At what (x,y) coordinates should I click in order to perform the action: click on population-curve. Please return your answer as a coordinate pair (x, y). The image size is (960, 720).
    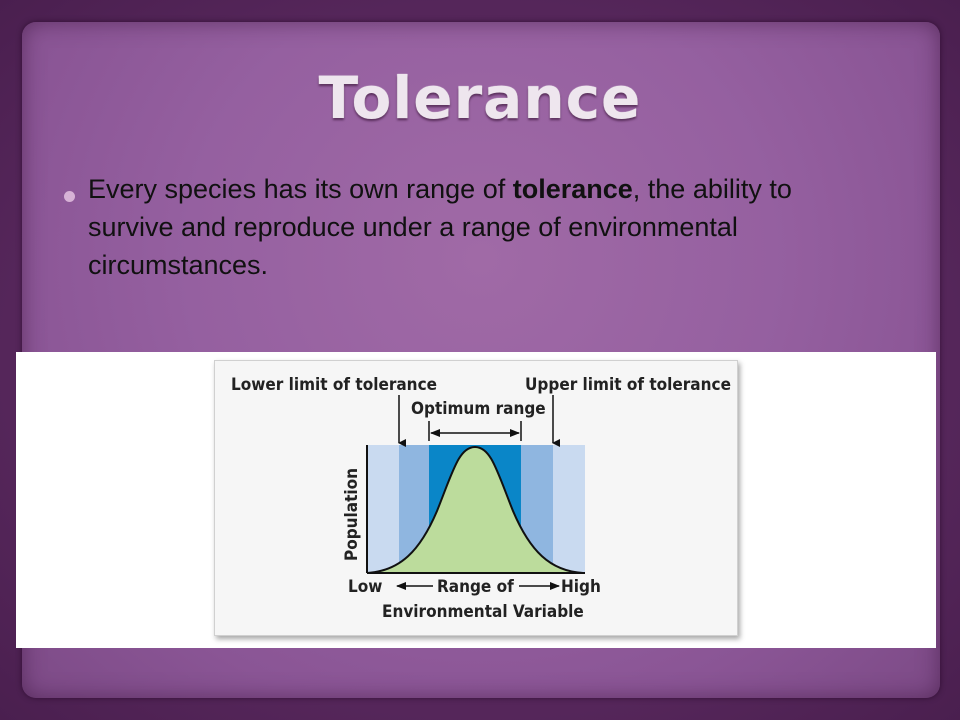
    Looking at the image, I should click on (475, 509).